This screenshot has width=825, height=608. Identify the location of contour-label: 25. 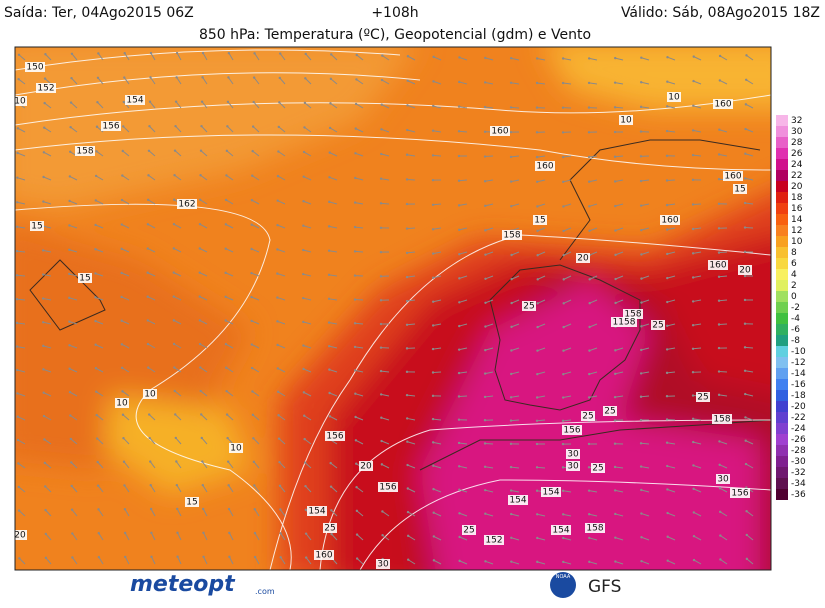
(528, 307).